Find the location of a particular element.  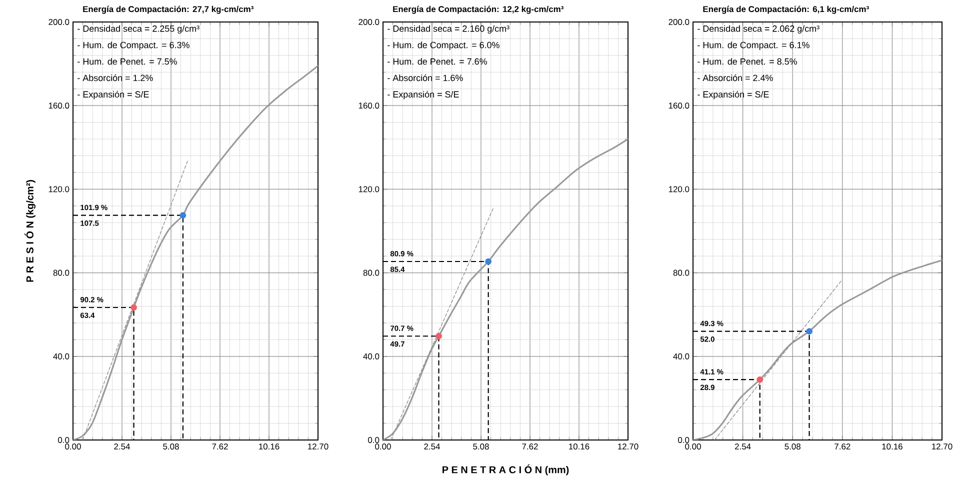

annotation: - Densidad seca = 2.255 g/cm³ is located at coordinates (139, 29).